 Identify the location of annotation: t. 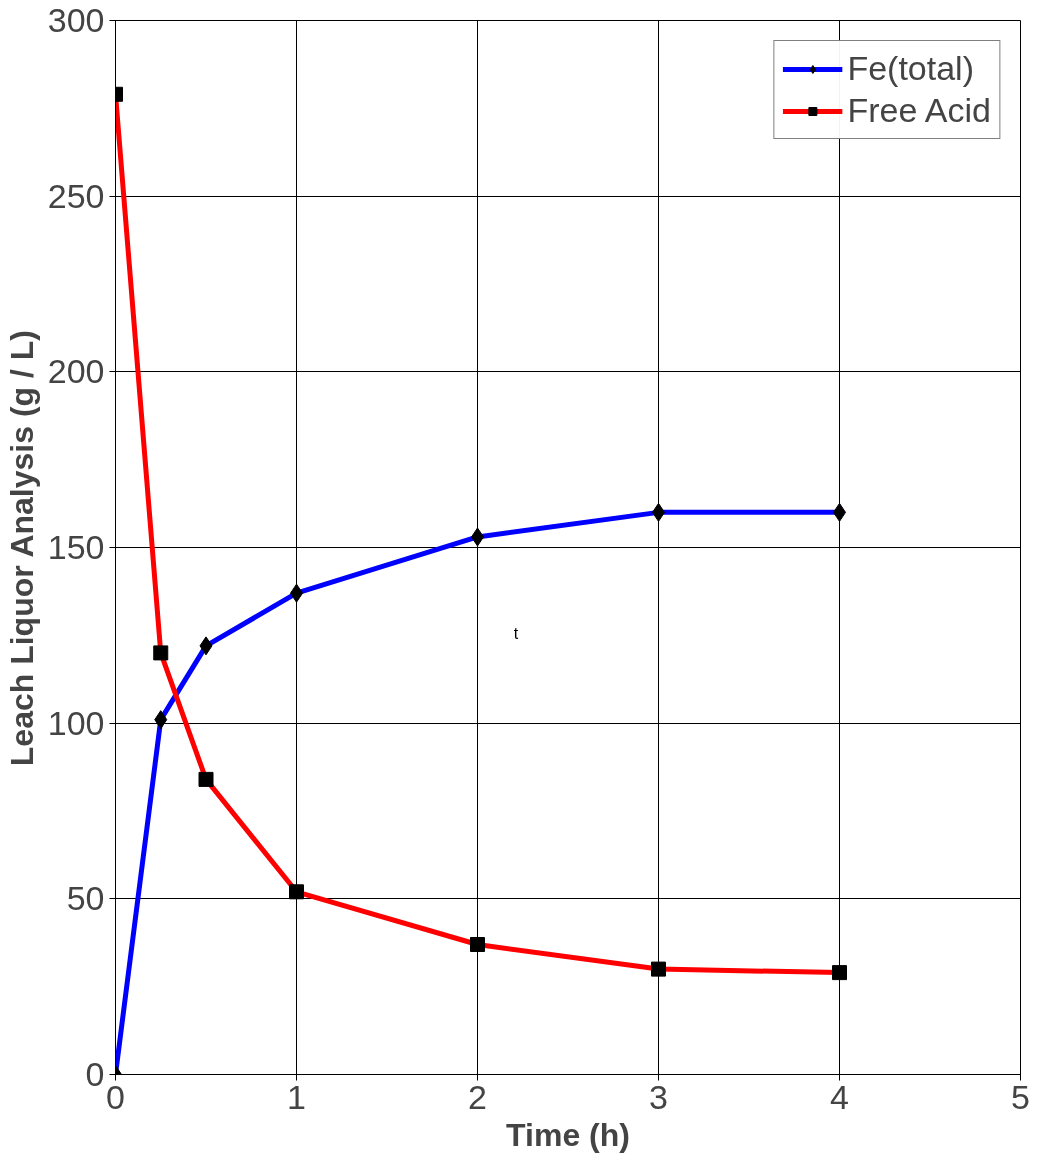
(516, 634).